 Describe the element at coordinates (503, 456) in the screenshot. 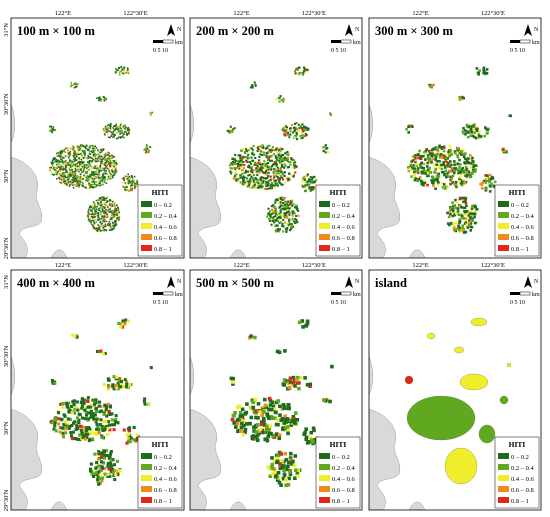

I see `legend-swatch` at that location.